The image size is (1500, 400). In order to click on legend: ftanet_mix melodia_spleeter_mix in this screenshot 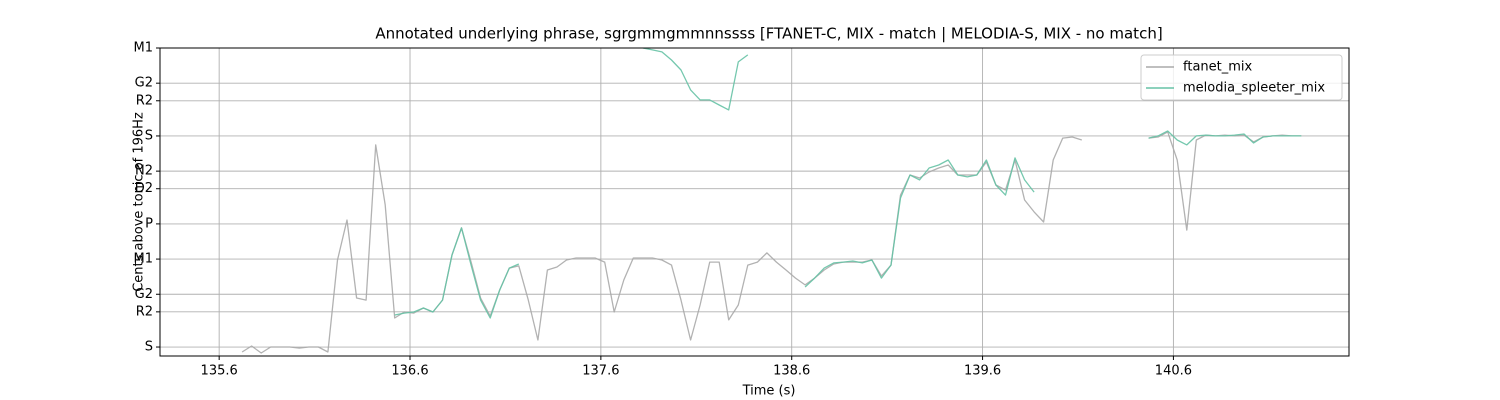, I will do `click(1241, 77)`.